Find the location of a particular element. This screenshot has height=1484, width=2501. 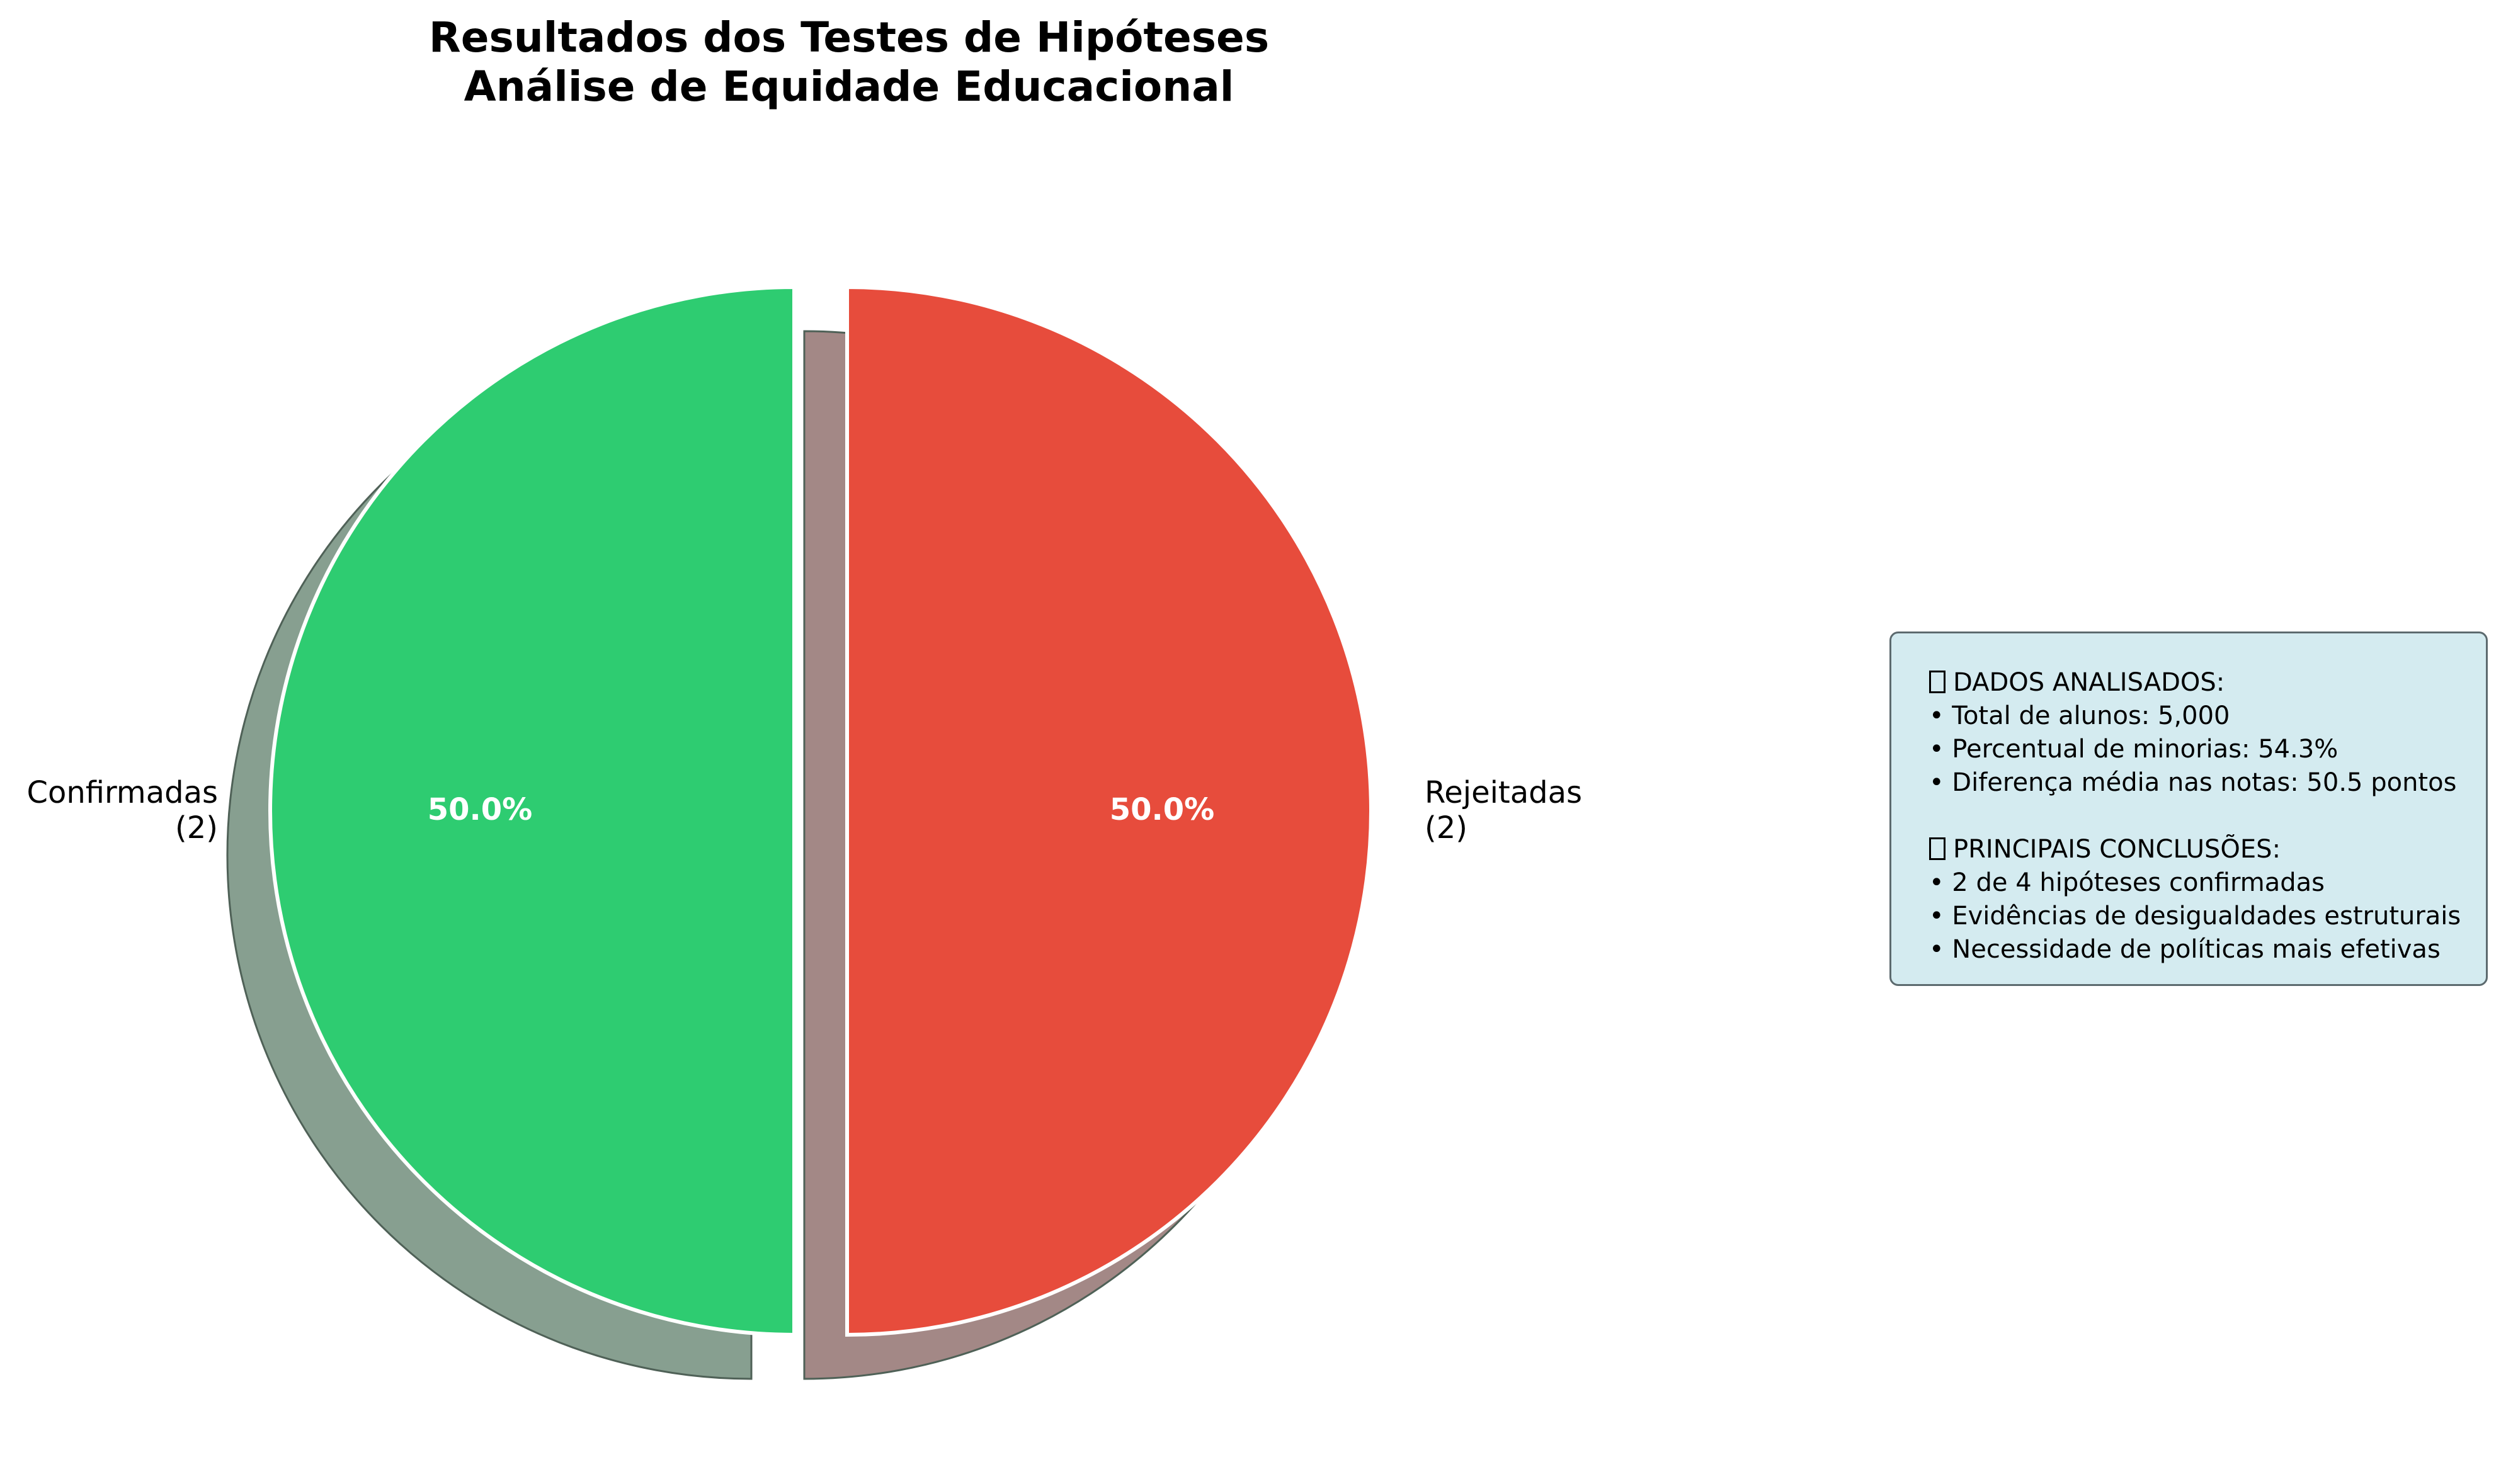

info-section-conclusions-header: PRINCIPAIS CONCLUSÕES: is located at coordinates (2117, 849).